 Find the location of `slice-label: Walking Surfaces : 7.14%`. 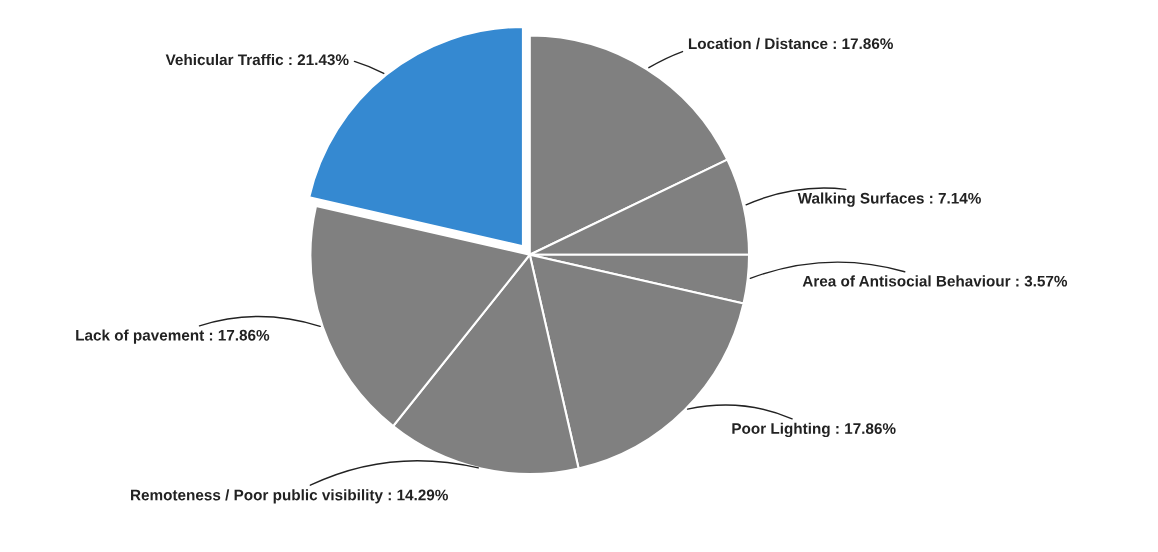

slice-label: Walking Surfaces : 7.14% is located at coordinates (889, 199).